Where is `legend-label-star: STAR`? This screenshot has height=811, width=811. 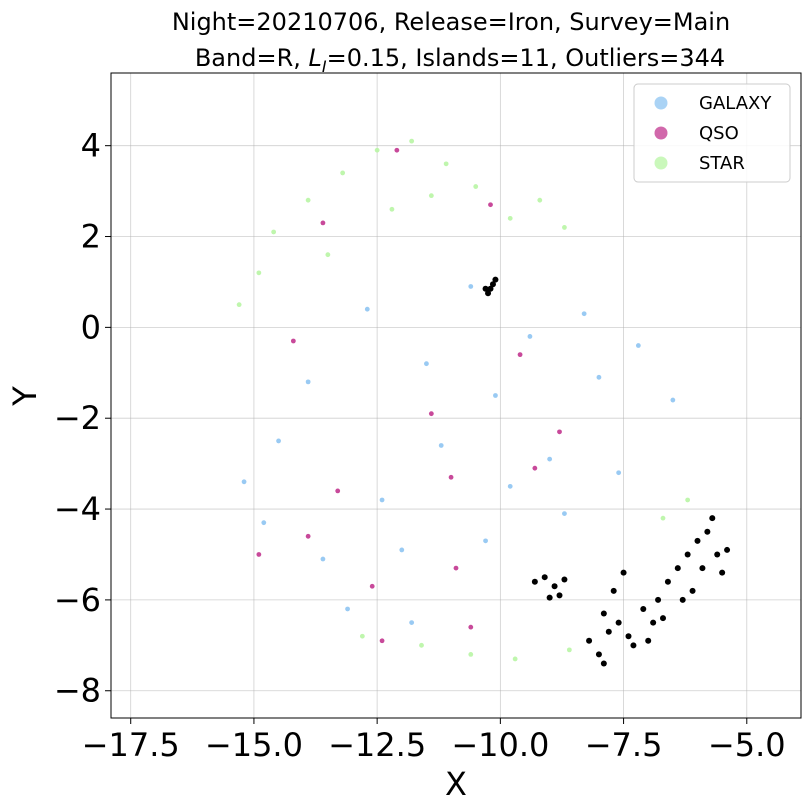
legend-label-star: STAR is located at coordinates (722, 163).